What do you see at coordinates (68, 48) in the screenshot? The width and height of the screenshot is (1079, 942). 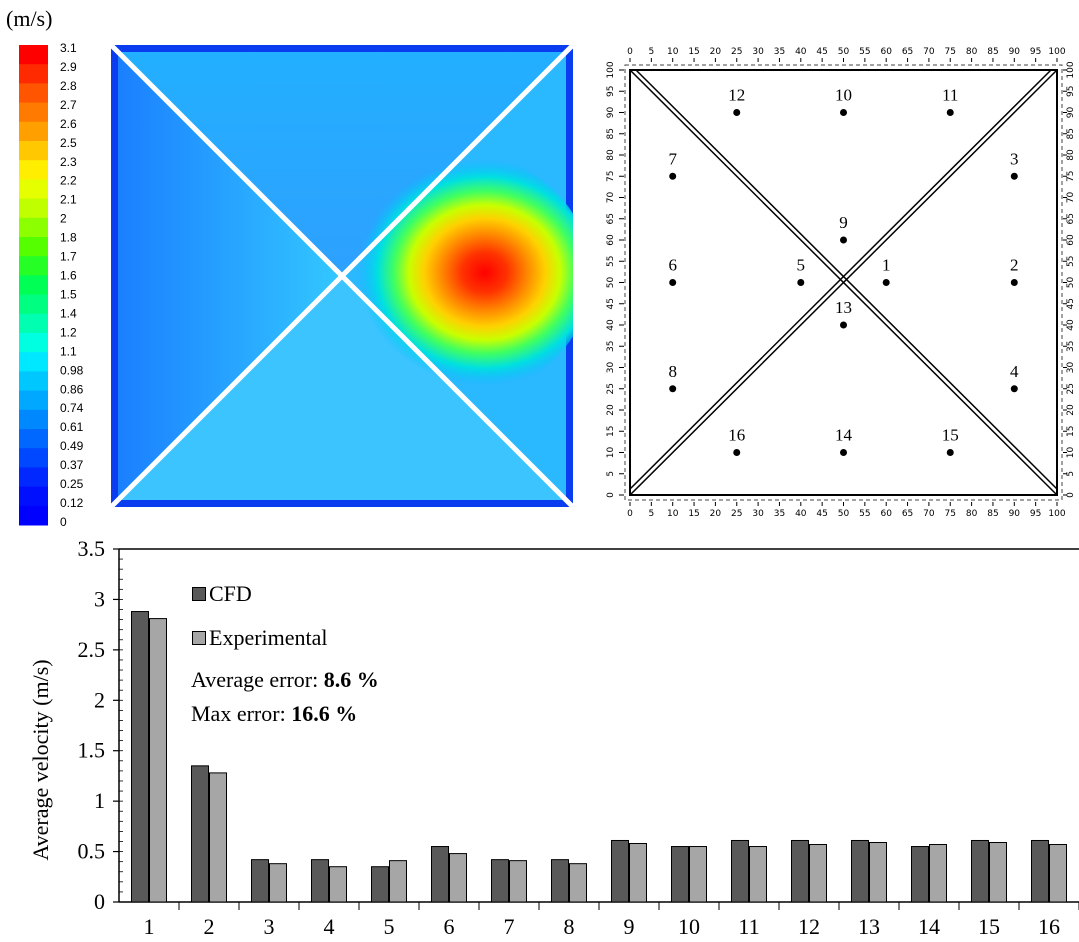 I see `colorbar-tick-label: 3.1` at bounding box center [68, 48].